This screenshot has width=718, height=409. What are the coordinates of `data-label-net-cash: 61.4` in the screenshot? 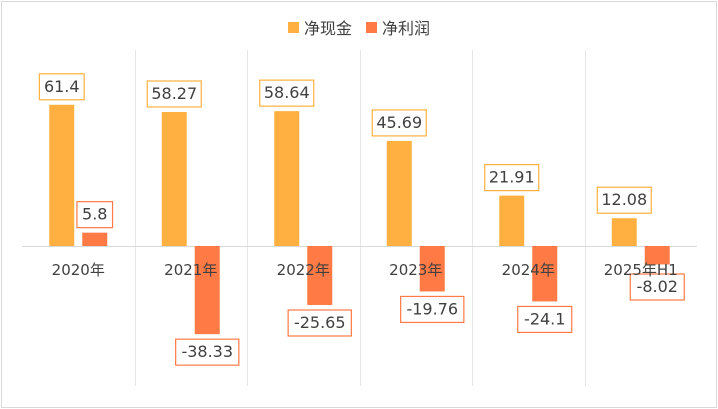 It's located at (62, 86).